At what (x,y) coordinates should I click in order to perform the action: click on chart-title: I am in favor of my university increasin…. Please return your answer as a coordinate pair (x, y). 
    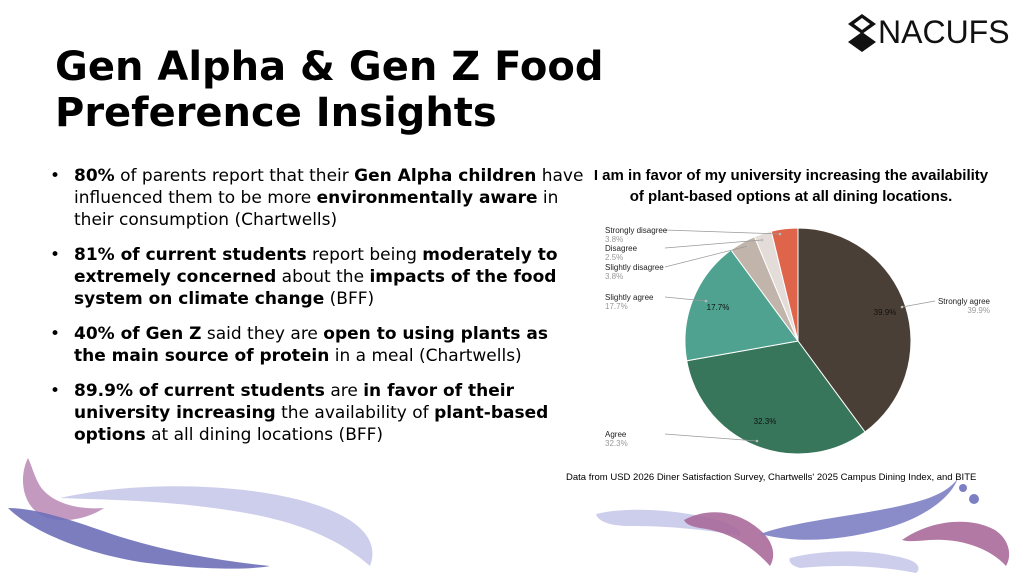
    Looking at the image, I should click on (791, 186).